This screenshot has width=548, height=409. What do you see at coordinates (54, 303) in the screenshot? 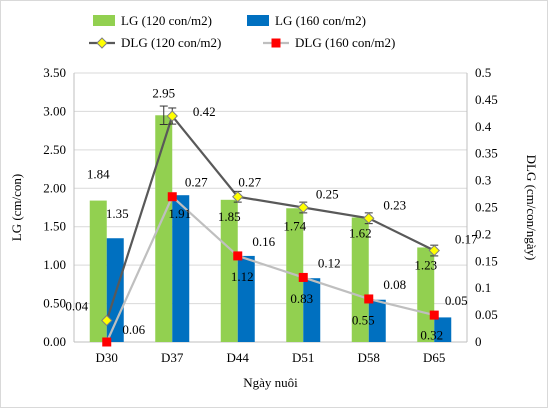
I see `y-tick-label: 0.50` at bounding box center [54, 303].